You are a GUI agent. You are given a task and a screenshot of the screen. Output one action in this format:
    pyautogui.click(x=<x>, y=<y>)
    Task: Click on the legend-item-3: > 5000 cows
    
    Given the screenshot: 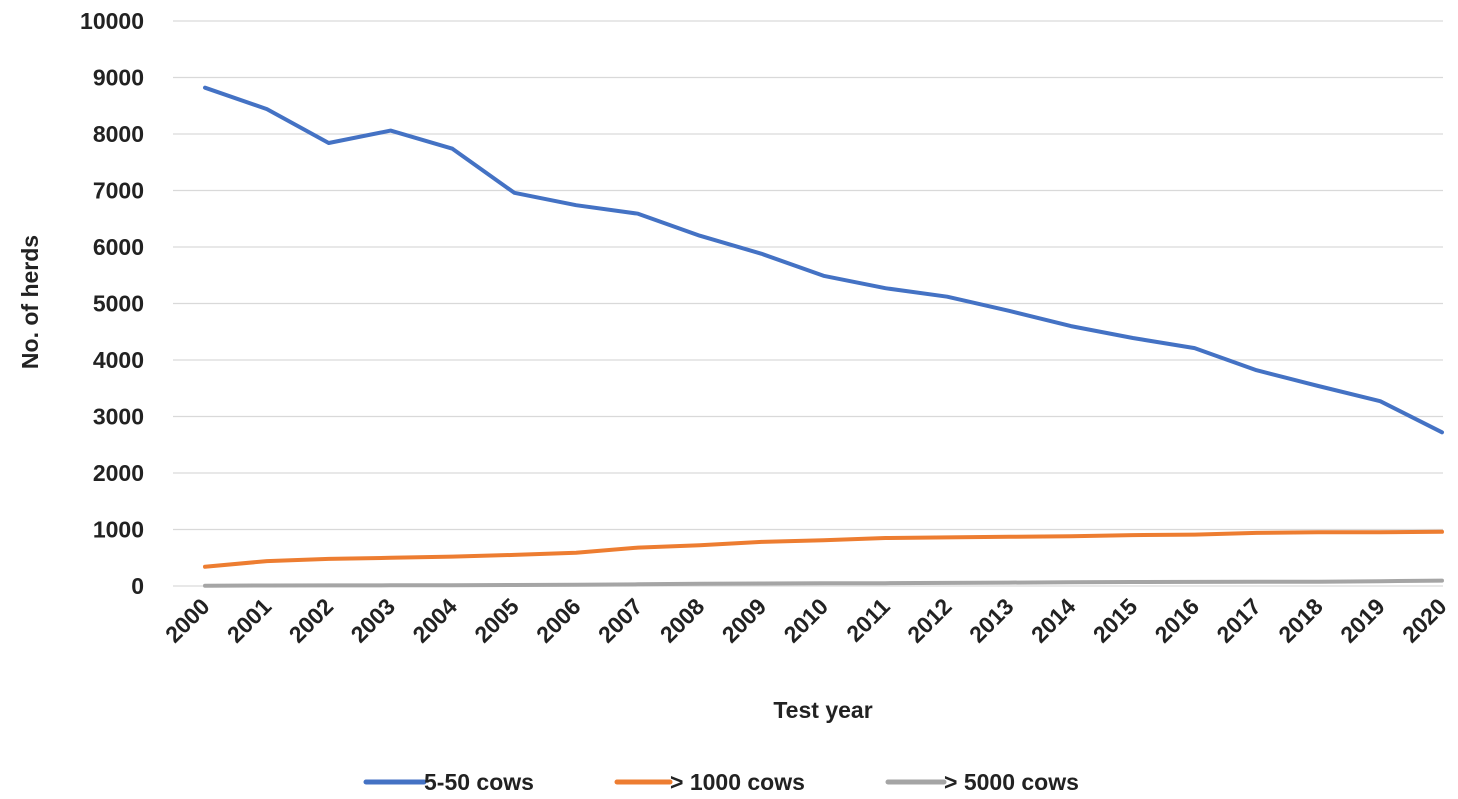 What is the action you would take?
    pyautogui.click(x=982, y=782)
    